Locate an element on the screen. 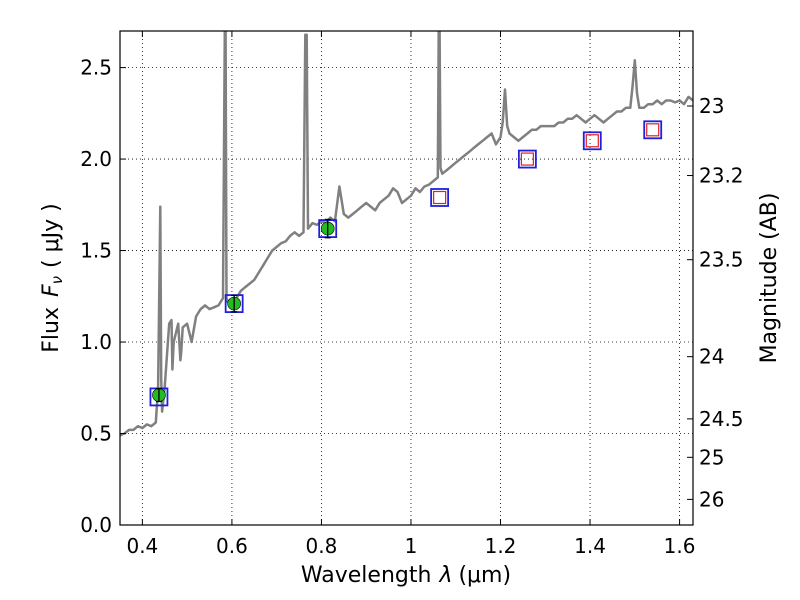 This screenshot has width=800, height=600. y-tick-label: 0.5 is located at coordinates (96, 434).